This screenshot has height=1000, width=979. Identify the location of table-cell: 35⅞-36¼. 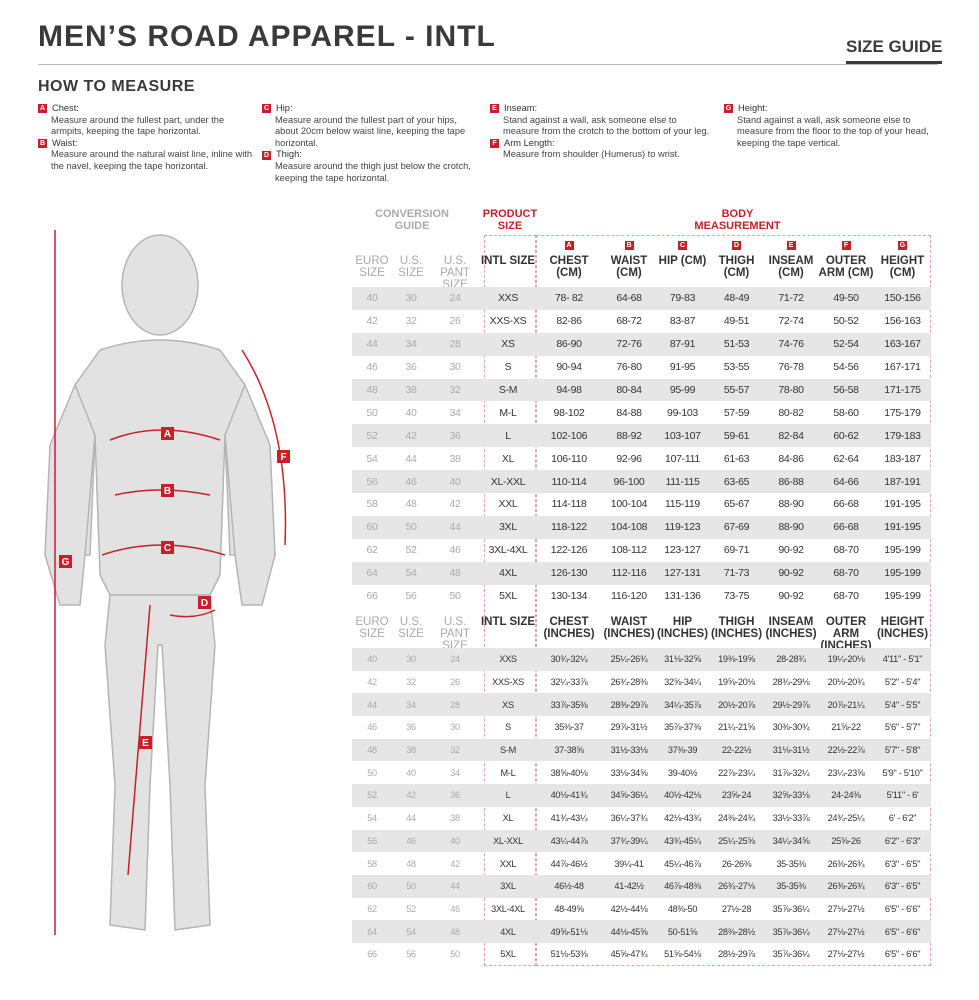
(791, 954).